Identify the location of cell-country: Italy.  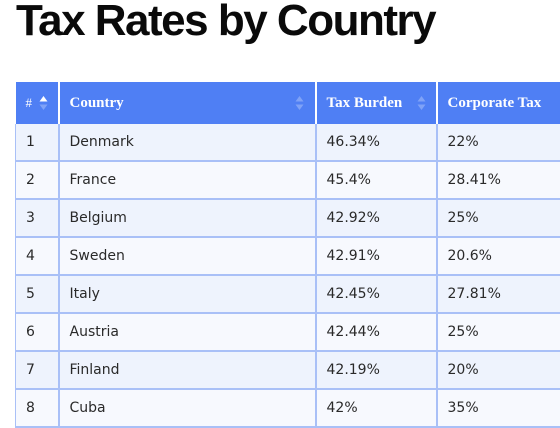
(187, 294).